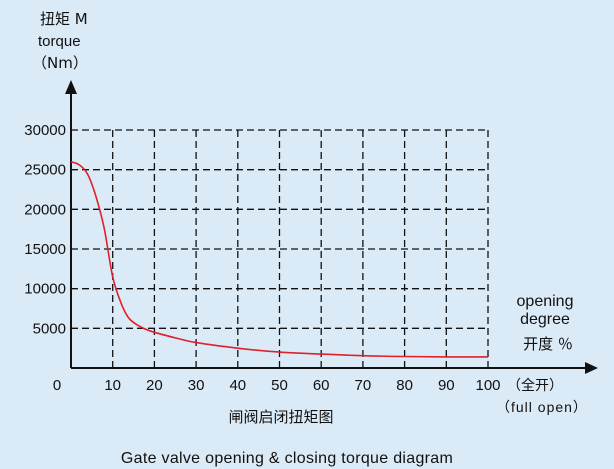  Describe the element at coordinates (59, 41) in the screenshot. I see `y-axis-label-en: torque` at that location.